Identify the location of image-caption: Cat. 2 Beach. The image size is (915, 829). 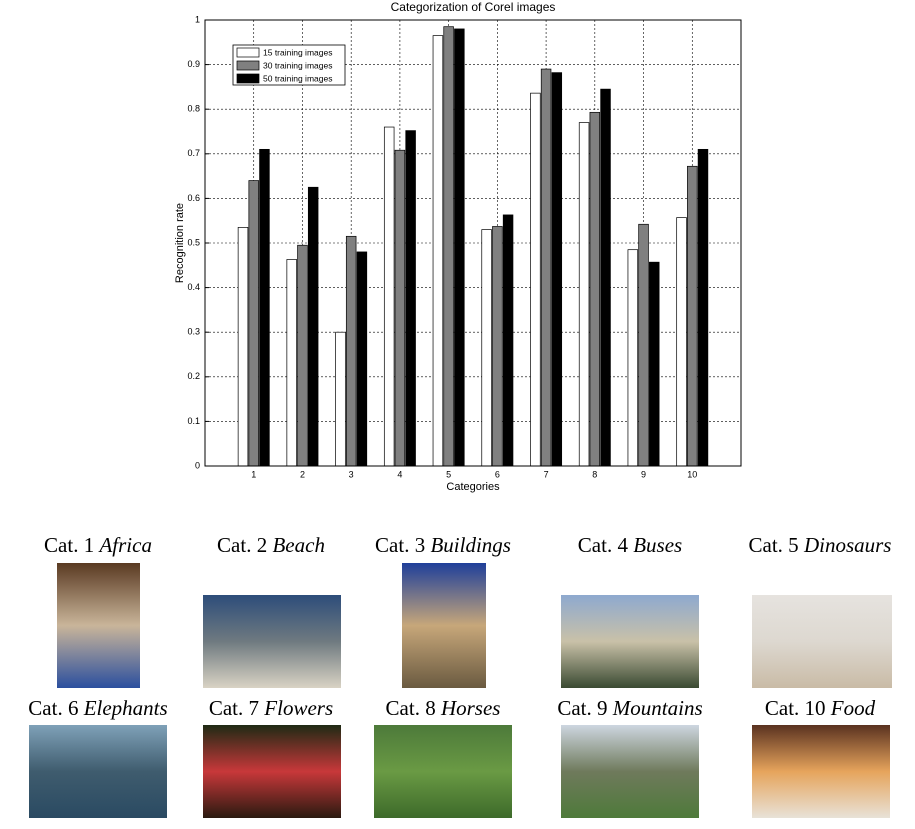
(271, 545).